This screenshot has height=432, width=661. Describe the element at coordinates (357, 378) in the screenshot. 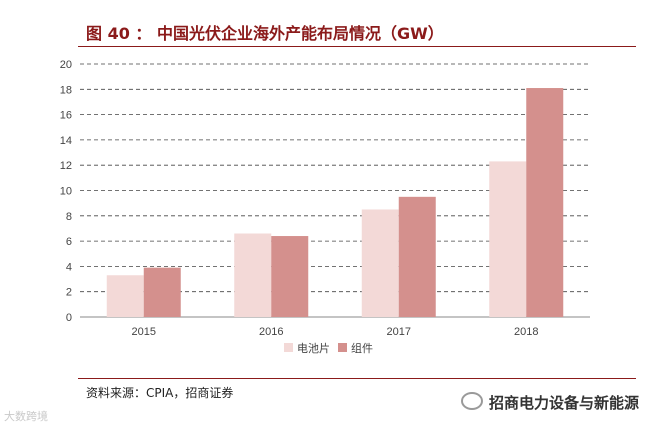

I see `footer-divider` at that location.